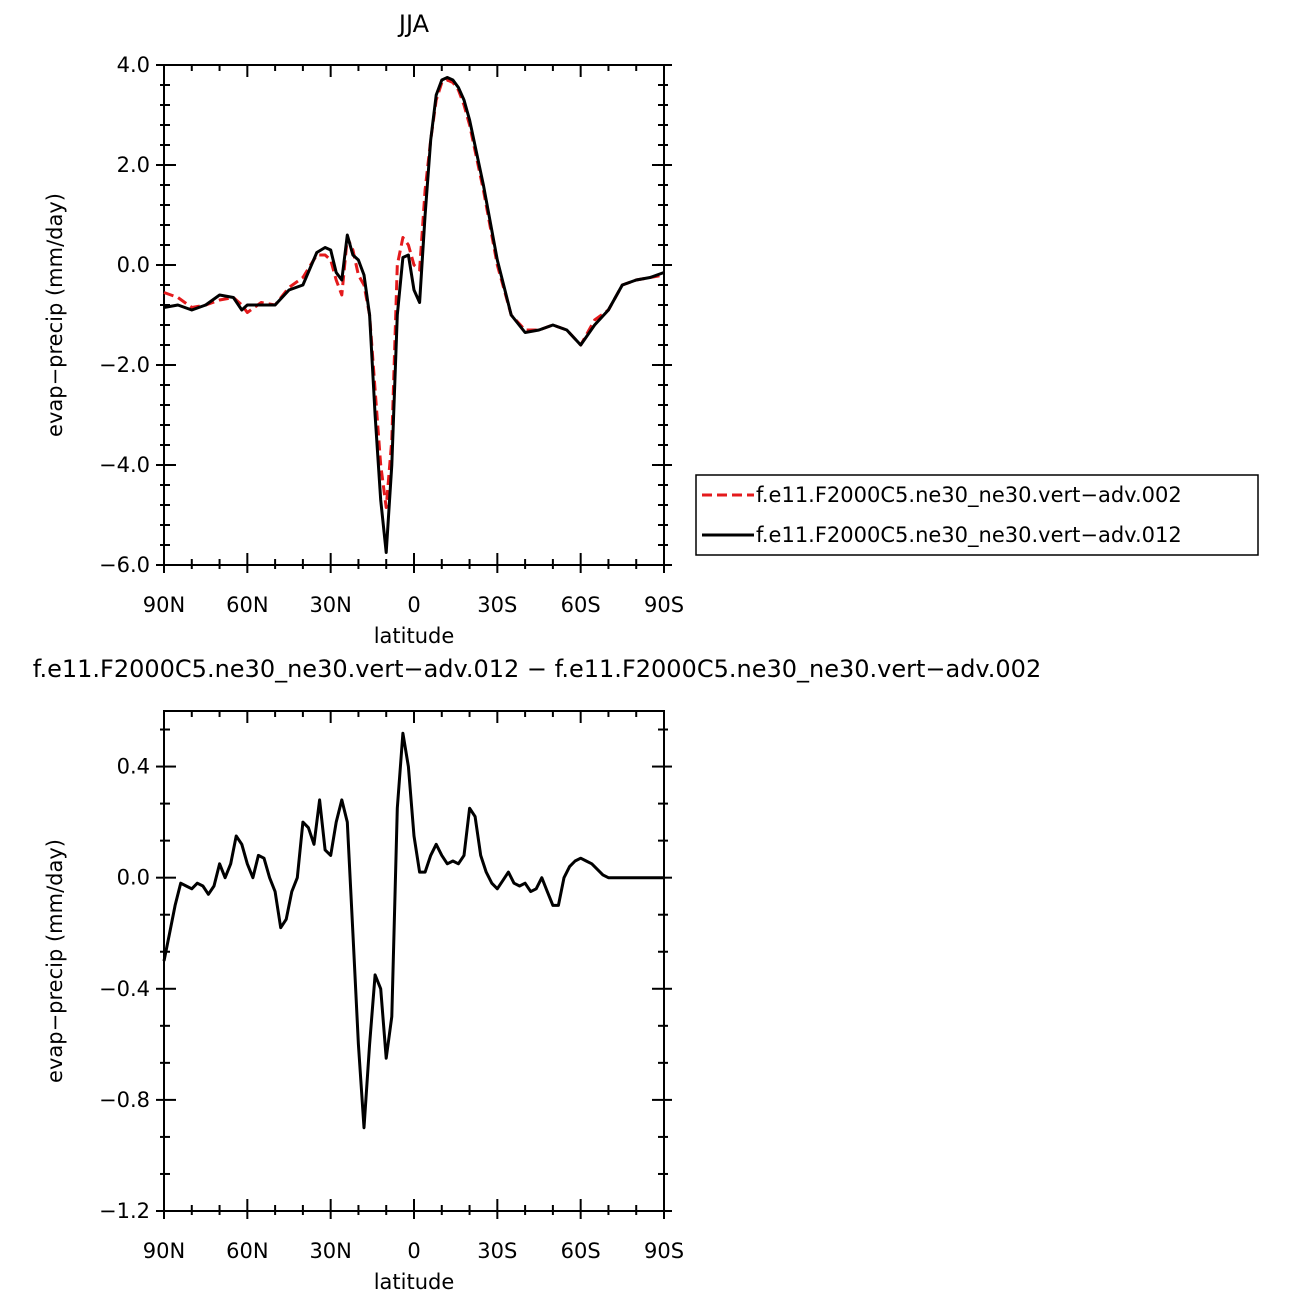  Describe the element at coordinates (124, 565) in the screenshot. I see `y-tick-label: −6.0` at that location.